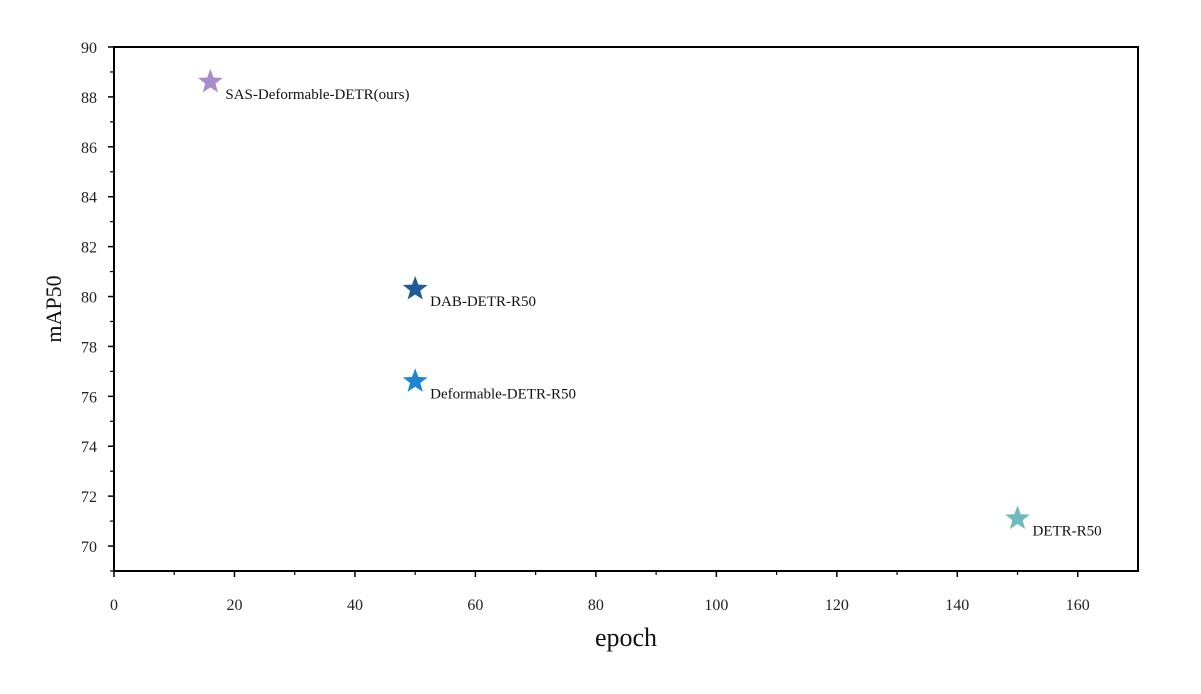  What do you see at coordinates (483, 302) in the screenshot?
I see `point-label: DAB-DETR-R50` at bounding box center [483, 302].